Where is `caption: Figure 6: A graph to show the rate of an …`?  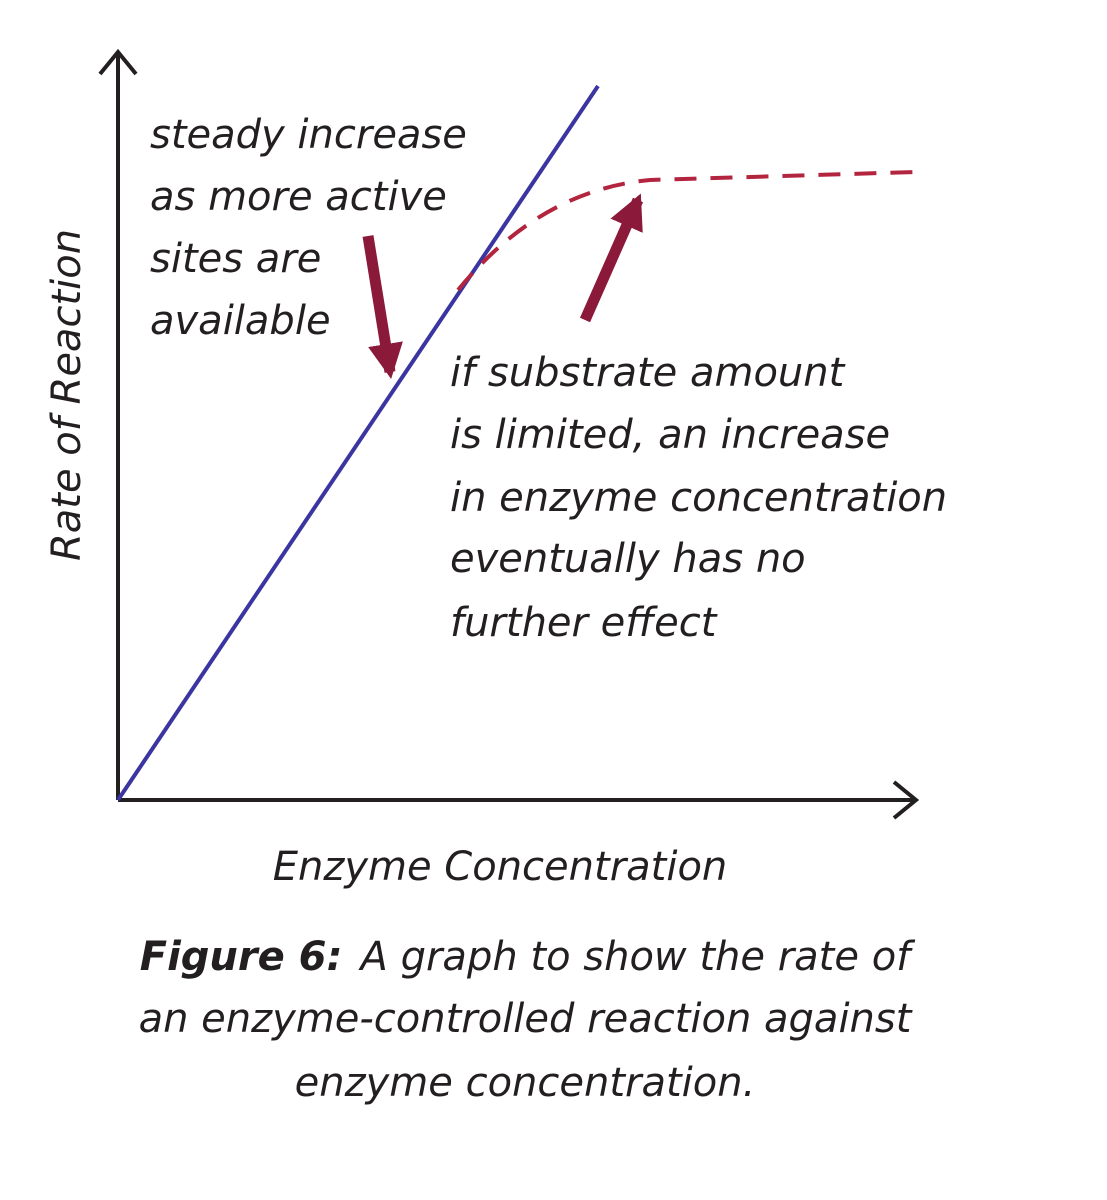
caption: Figure 6: A graph to show the rate of an … is located at coordinates (528, 1020).